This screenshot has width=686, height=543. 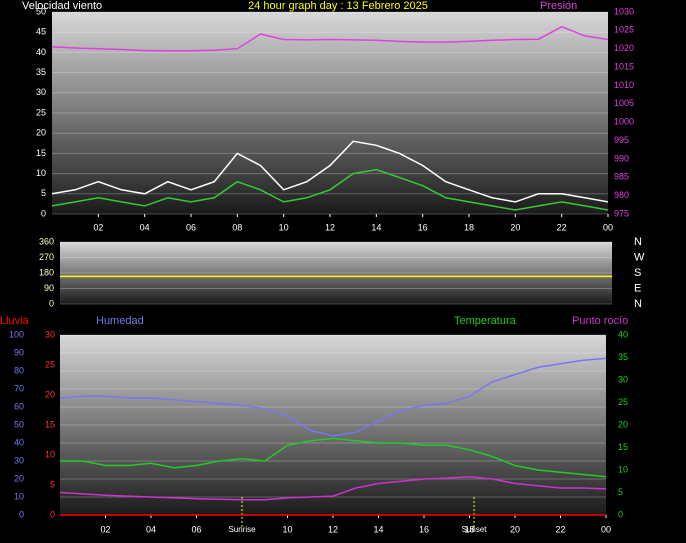 I want to click on compass-label: W, so click(x=639, y=257).